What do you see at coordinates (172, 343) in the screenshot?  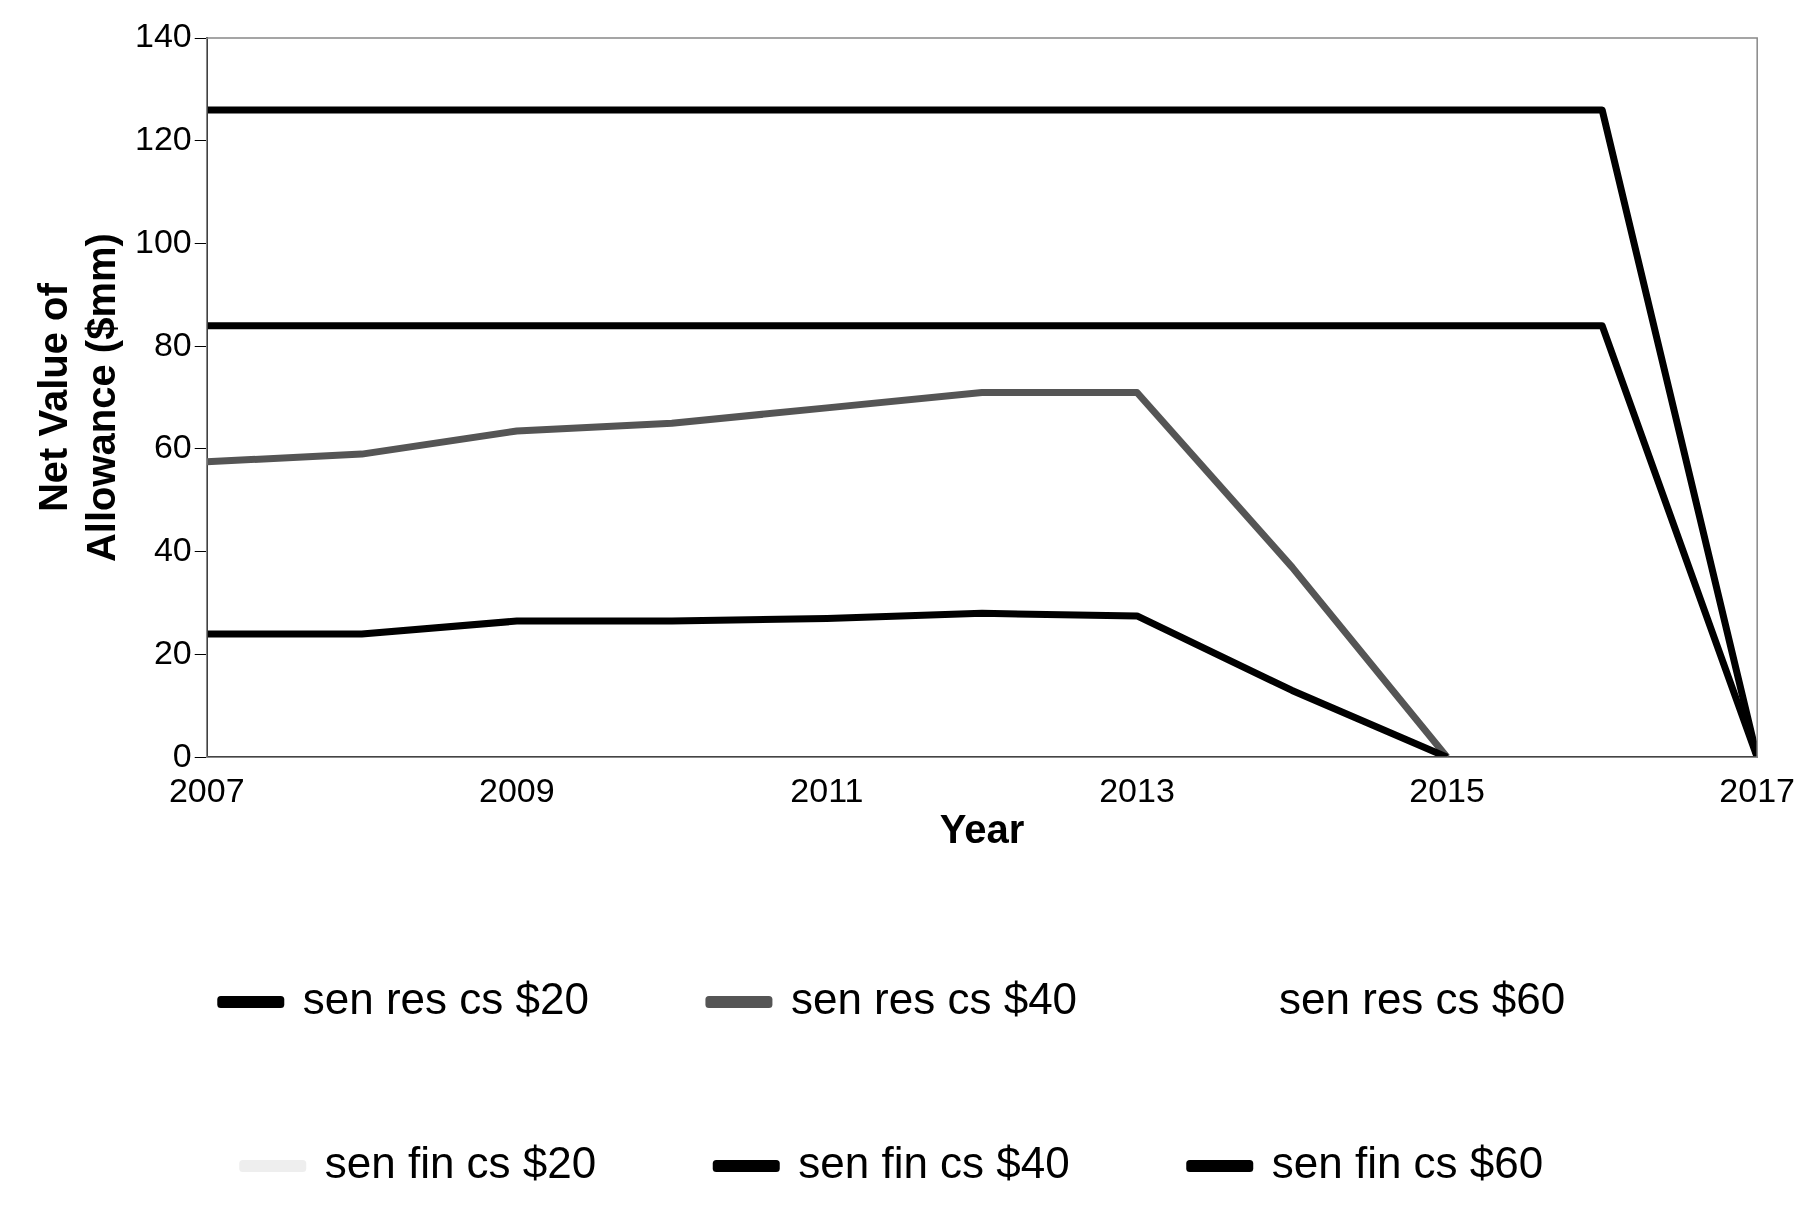 I see `y-tick-label: 80` at bounding box center [172, 343].